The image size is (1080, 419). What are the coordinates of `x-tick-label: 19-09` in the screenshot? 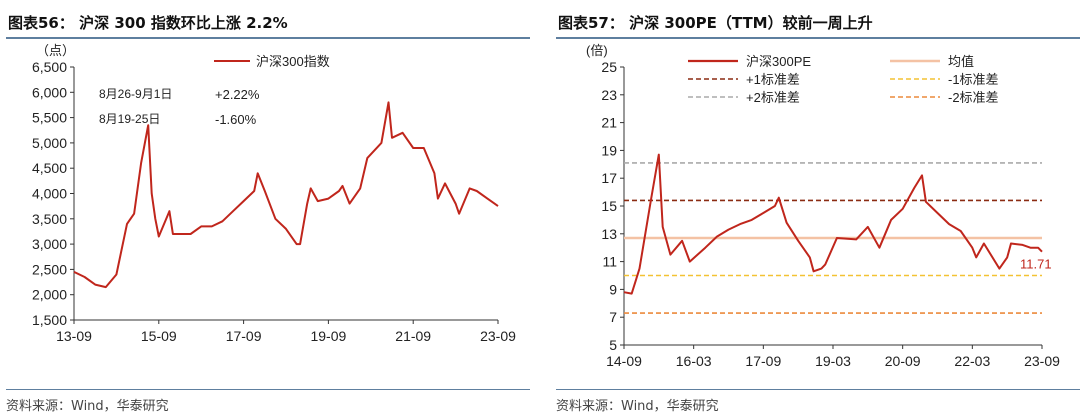 It's located at (328, 336).